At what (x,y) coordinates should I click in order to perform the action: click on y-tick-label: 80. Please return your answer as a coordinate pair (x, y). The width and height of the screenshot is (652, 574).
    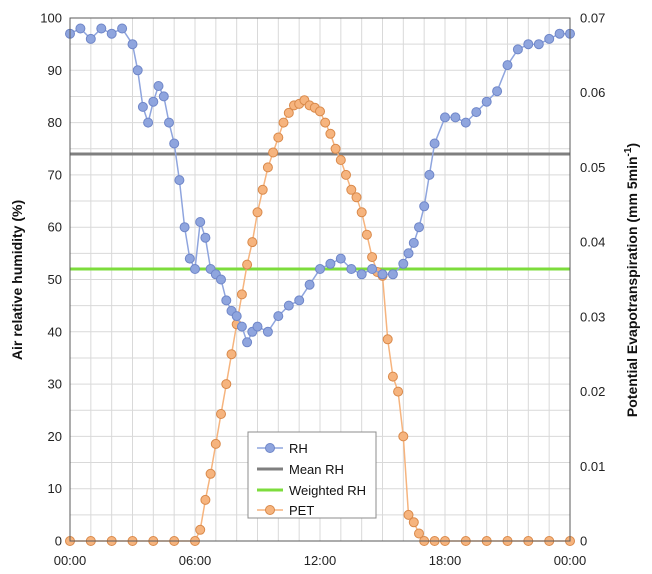
    Looking at the image, I should click on (55, 122).